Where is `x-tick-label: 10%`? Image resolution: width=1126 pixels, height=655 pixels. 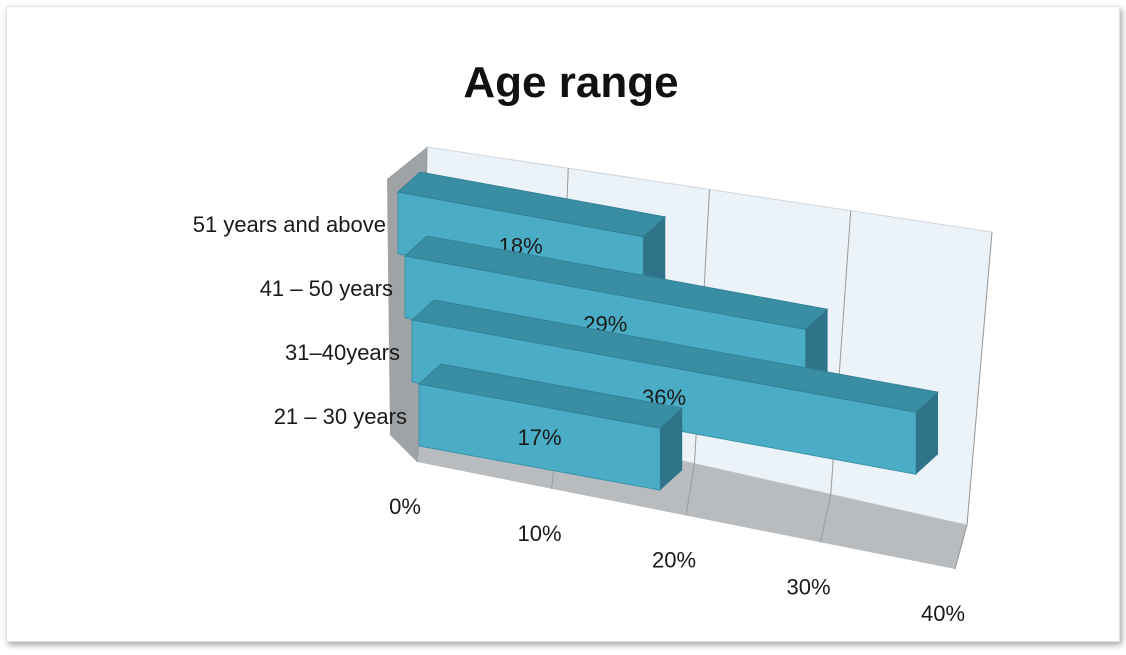
x-tick-label: 10% is located at coordinates (539, 533).